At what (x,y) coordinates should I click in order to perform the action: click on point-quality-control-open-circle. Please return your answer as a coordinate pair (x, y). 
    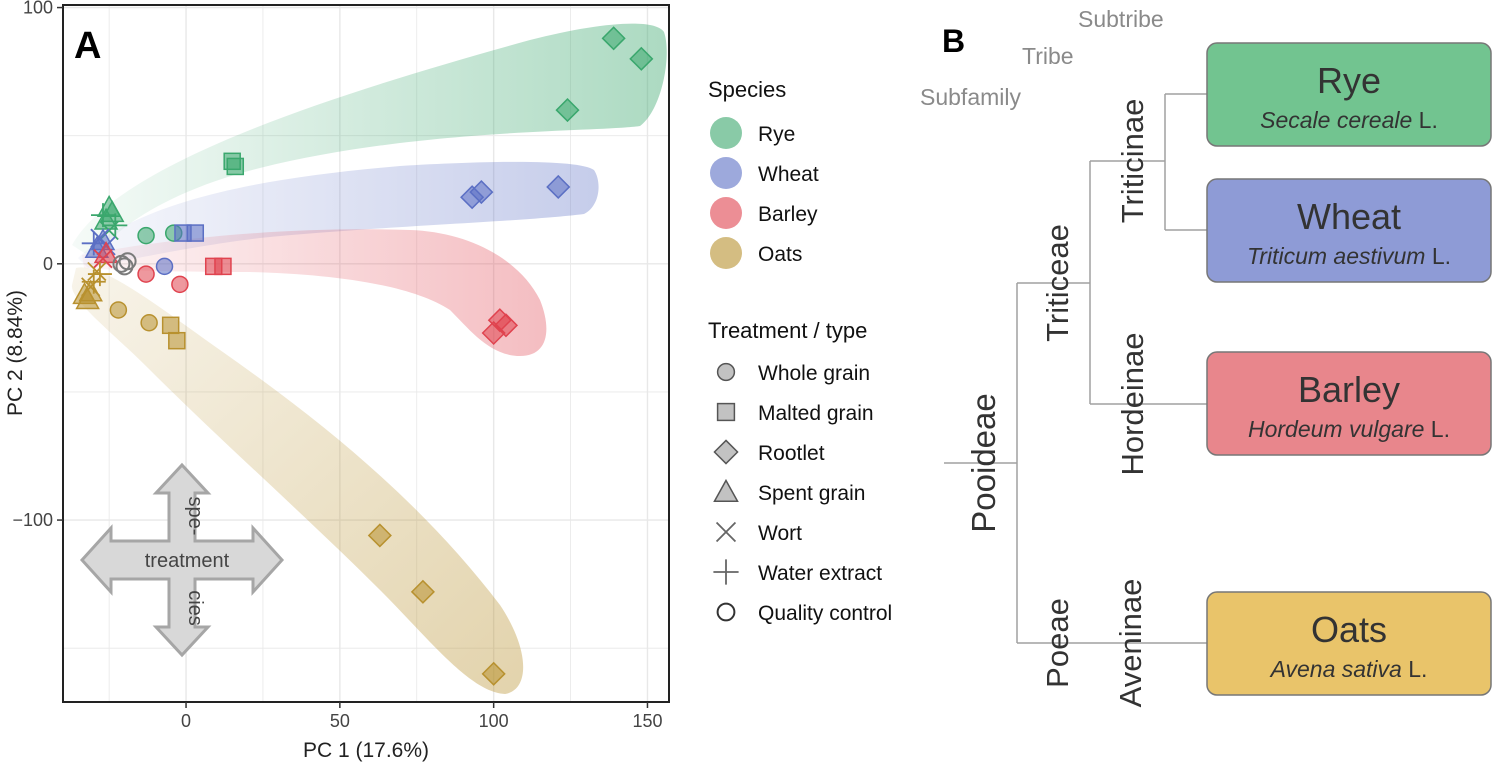
    Looking at the image, I should click on (121, 263).